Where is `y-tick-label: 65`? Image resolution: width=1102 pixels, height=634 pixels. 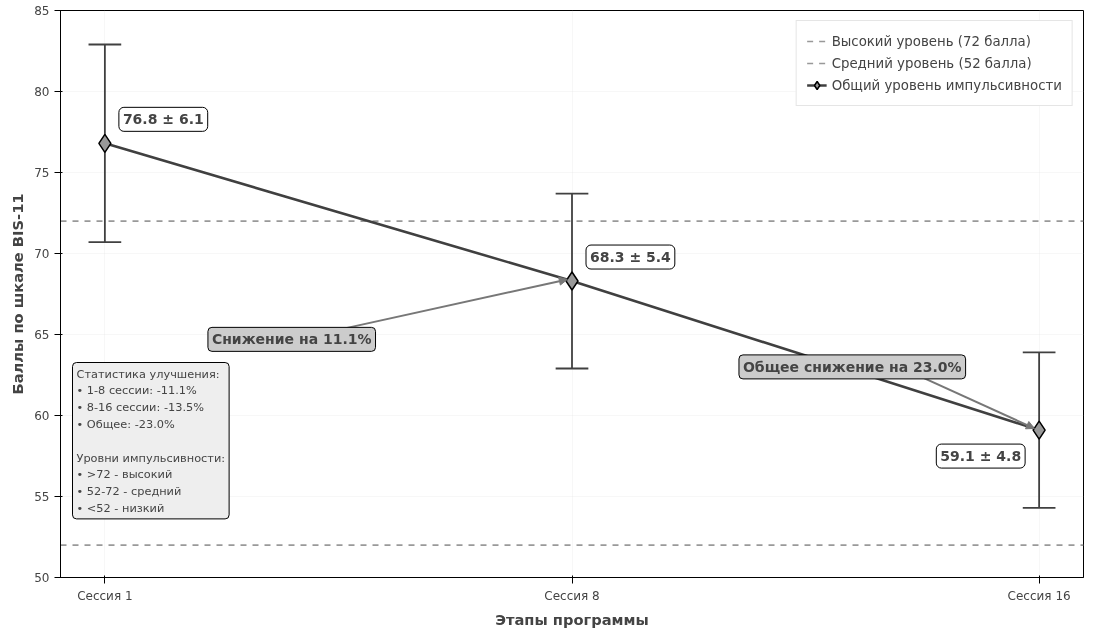 y-tick-label: 65 is located at coordinates (42, 335).